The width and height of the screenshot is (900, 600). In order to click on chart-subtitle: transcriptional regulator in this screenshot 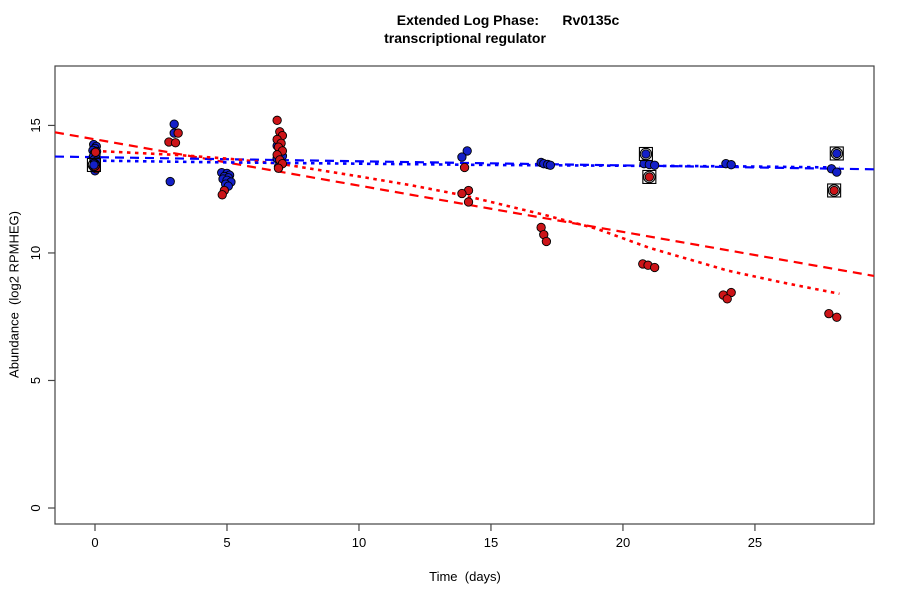, I will do `click(465, 38)`.